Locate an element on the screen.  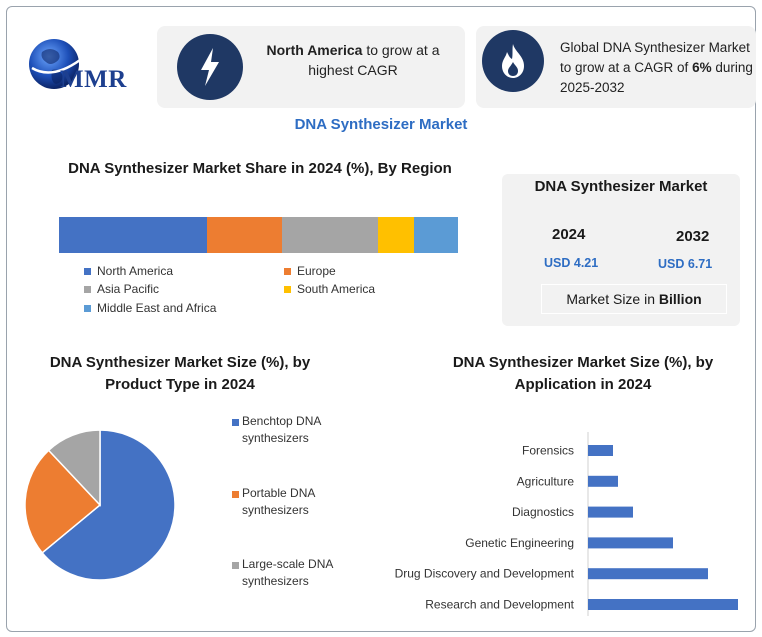
north-america-cagr-rest: to grow at a highest CAGR is located at coordinates (374, 60).